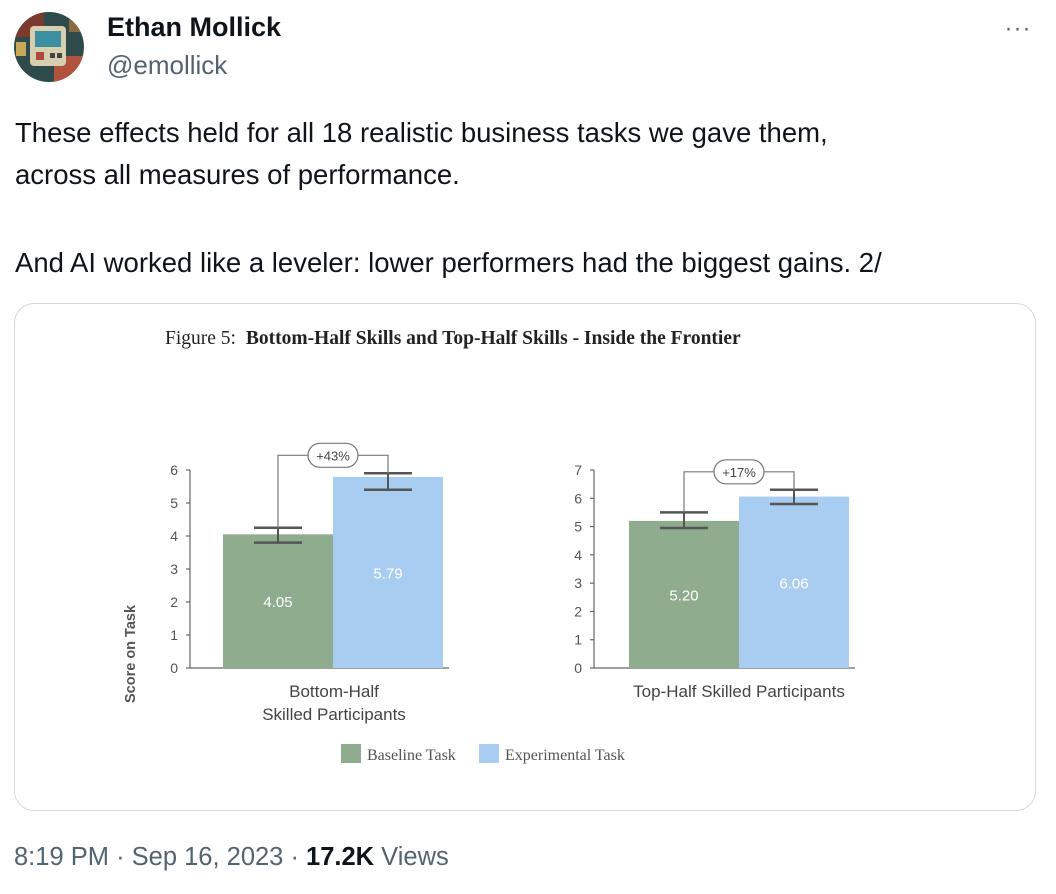 Image resolution: width=1056 pixels, height=894 pixels. Describe the element at coordinates (565, 755) in the screenshot. I see `legend-label-experimental: Experimental Task` at that location.